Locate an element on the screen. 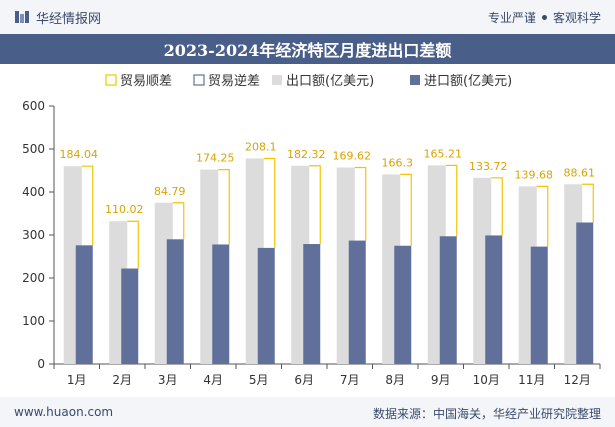 This screenshot has height=427, width=615. y-tick-label-2: 200 is located at coordinates (33, 278).